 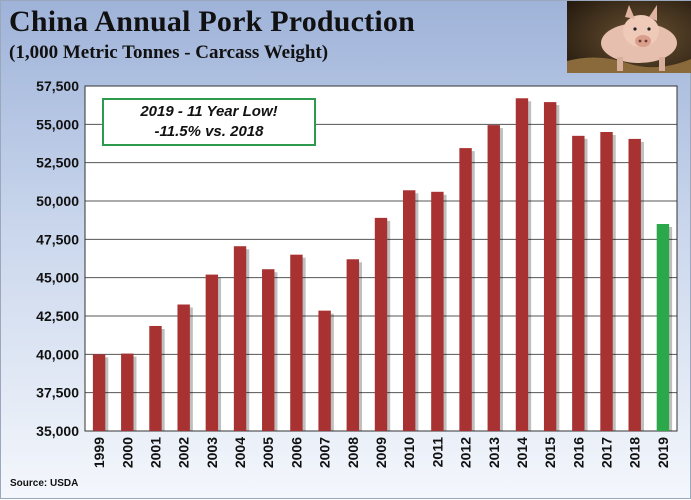 I want to click on x-tick-label: 1999, so click(x=99, y=452).